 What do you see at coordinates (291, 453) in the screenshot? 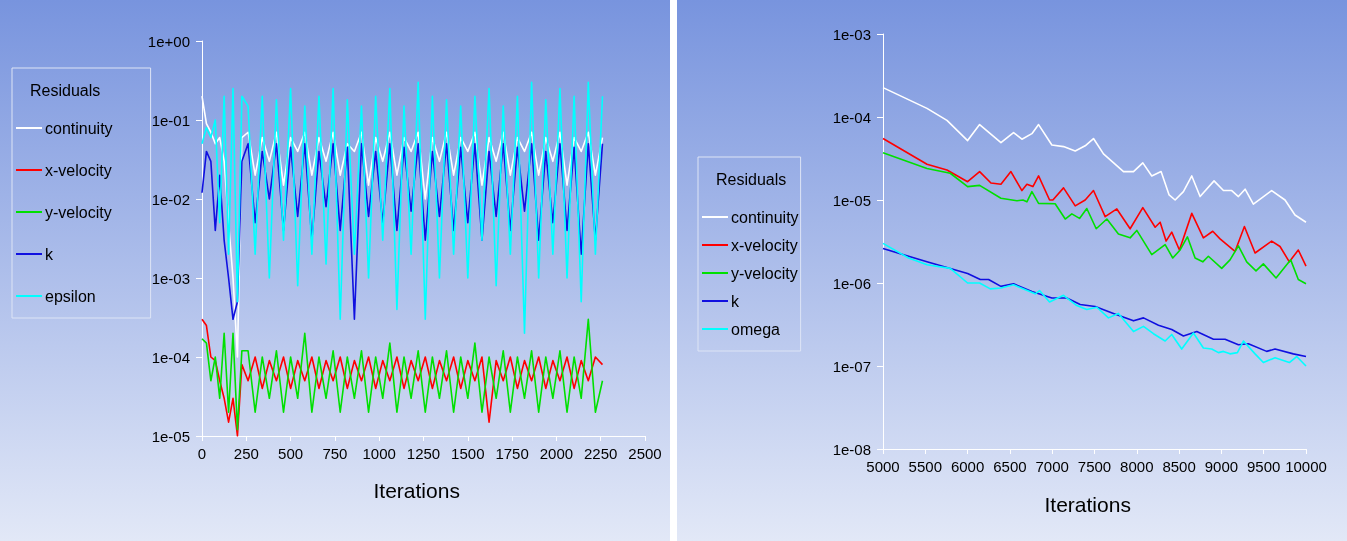
I see `x-tick-label: 500` at bounding box center [291, 453].